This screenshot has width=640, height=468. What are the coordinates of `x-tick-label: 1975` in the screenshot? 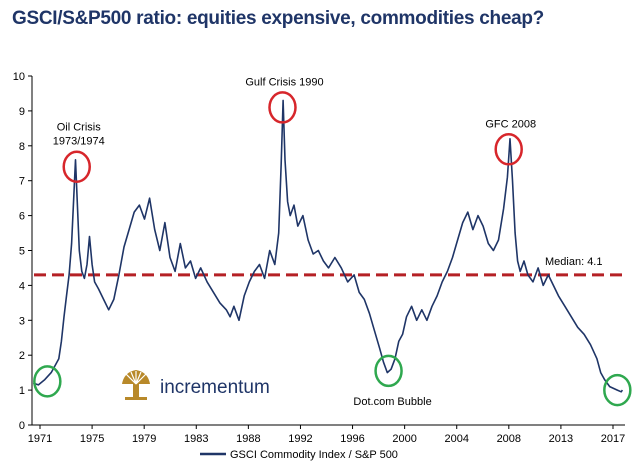 It's located at (92, 439).